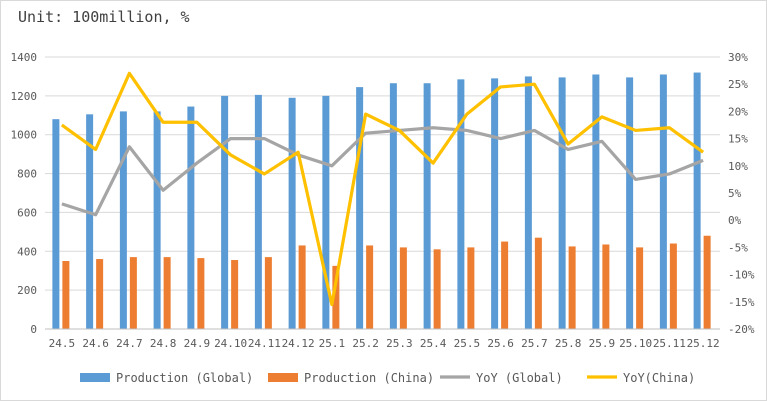 This screenshot has width=767, height=401. I want to click on x-tick-label: 24.7, so click(129, 343).